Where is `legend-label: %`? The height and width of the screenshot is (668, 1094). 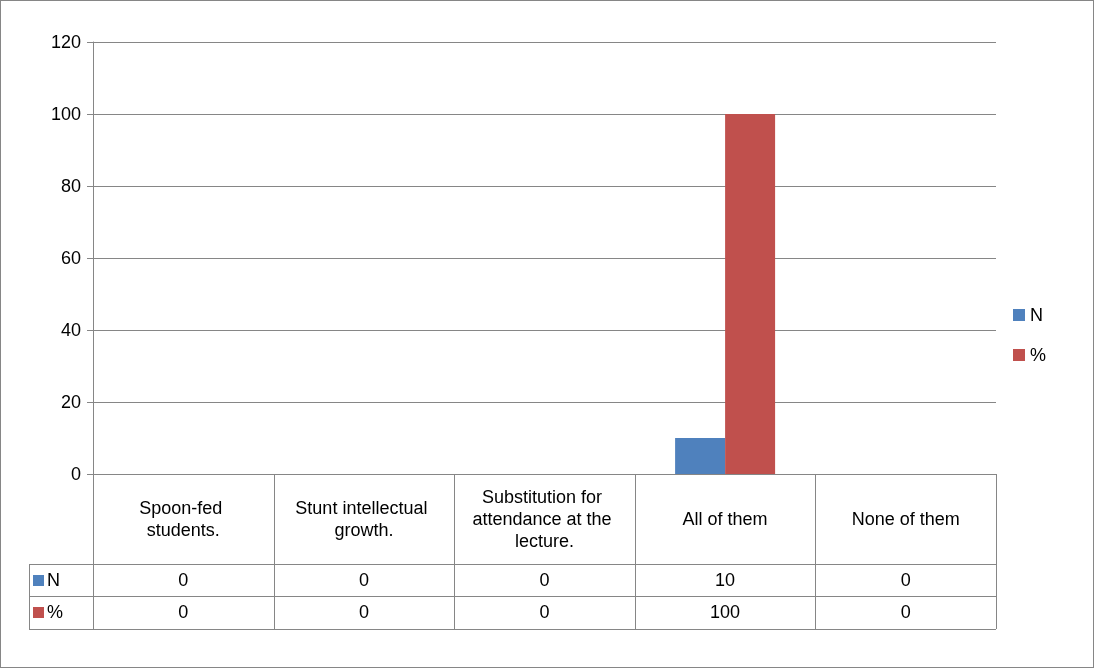
legend-label: % is located at coordinates (1038, 355).